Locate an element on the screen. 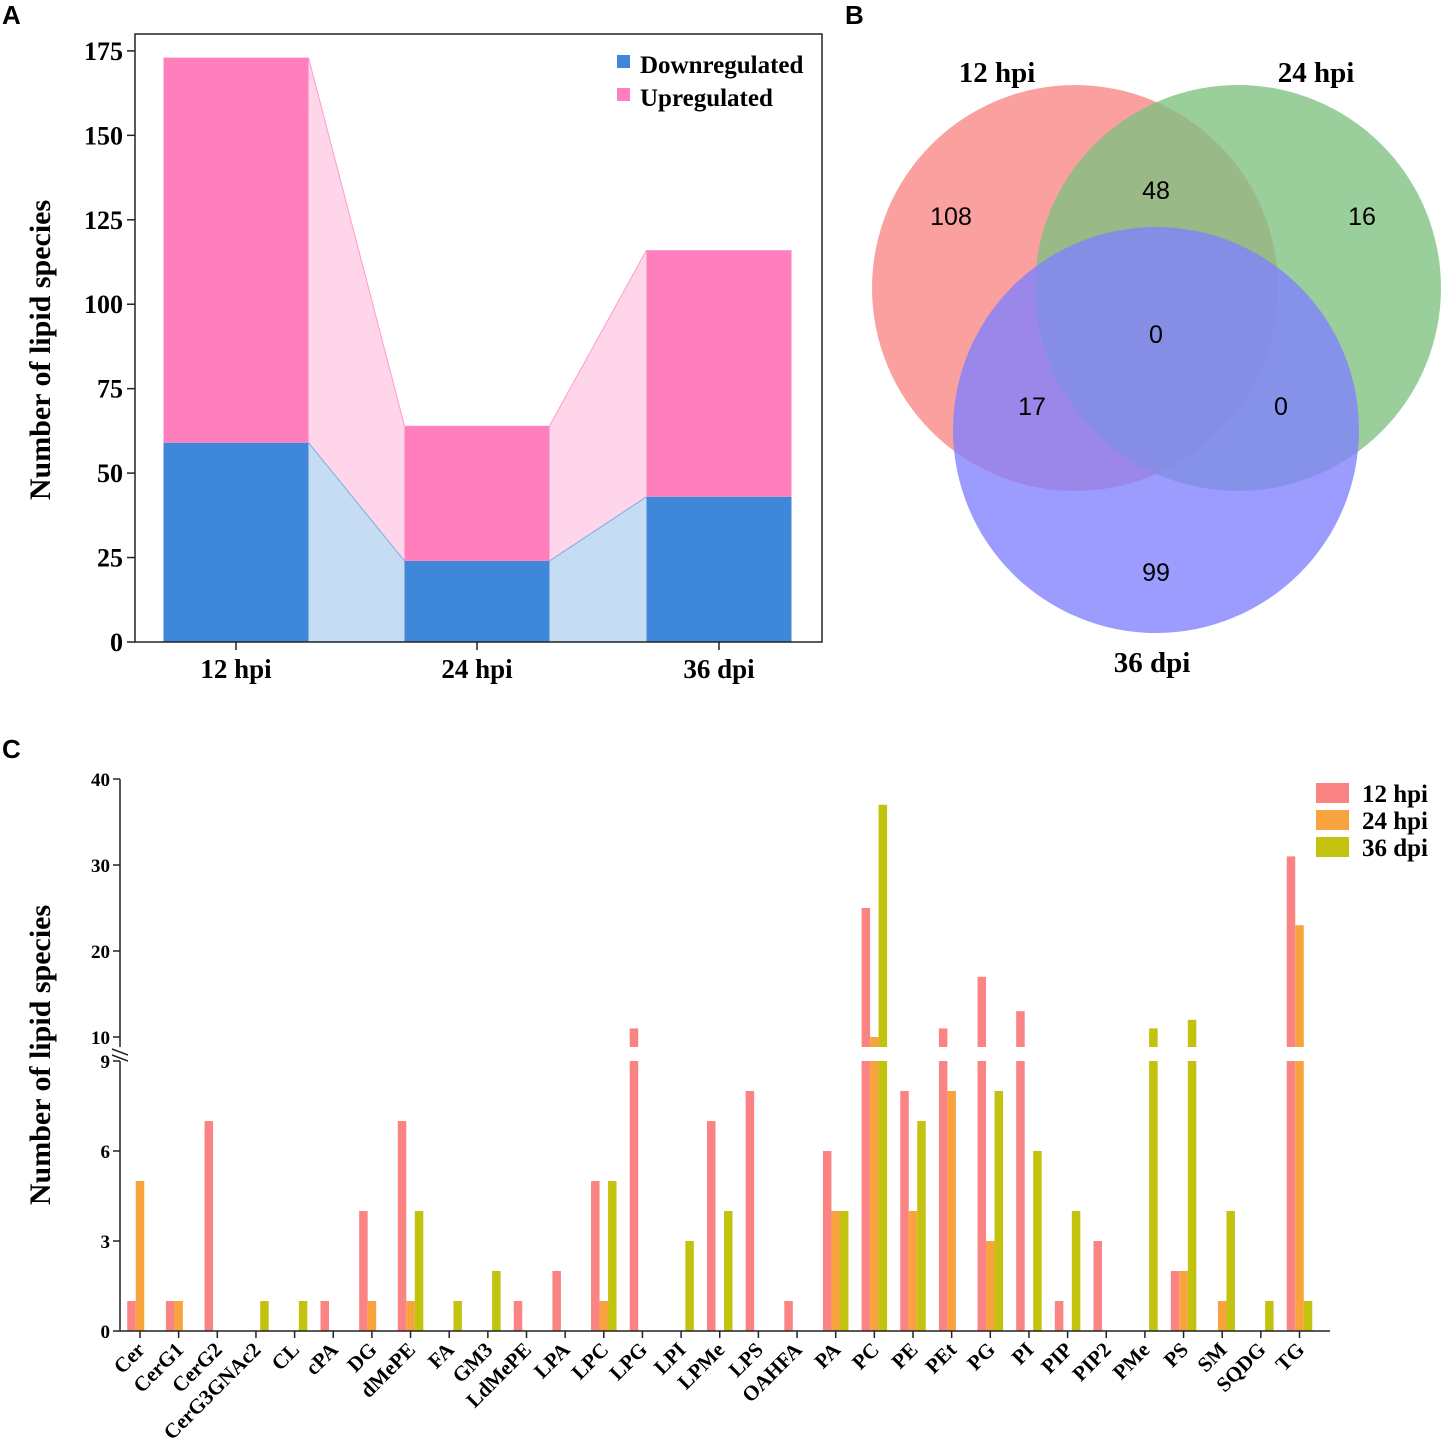 The height and width of the screenshot is (1455, 1445). bar-12-hpi-dmepe is located at coordinates (402, 1226).